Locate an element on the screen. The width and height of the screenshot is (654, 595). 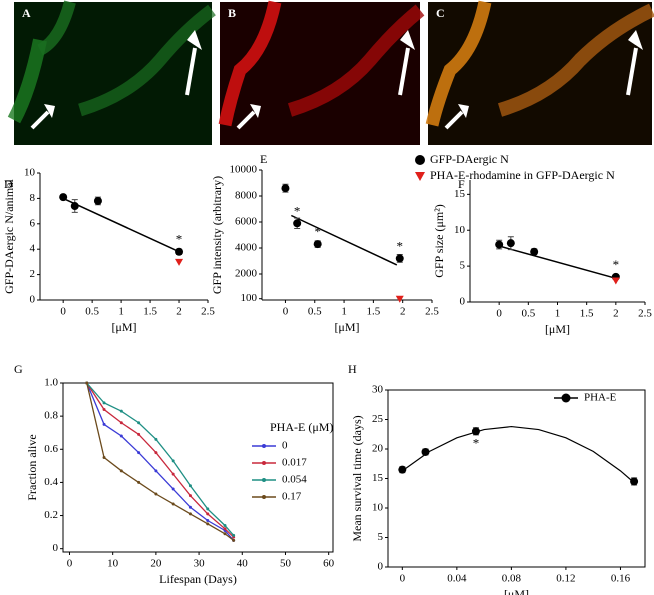
image-label: C is located at coordinates (440, 13).